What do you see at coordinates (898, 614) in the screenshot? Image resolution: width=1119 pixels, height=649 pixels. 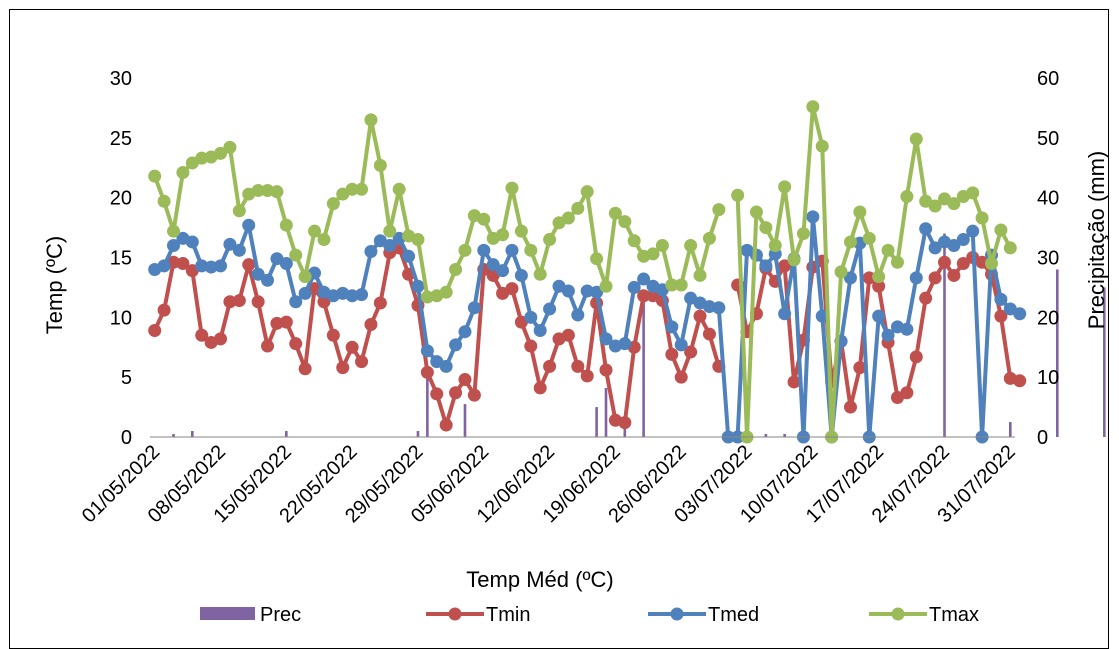 I see `legend-swatch-marker` at bounding box center [898, 614].